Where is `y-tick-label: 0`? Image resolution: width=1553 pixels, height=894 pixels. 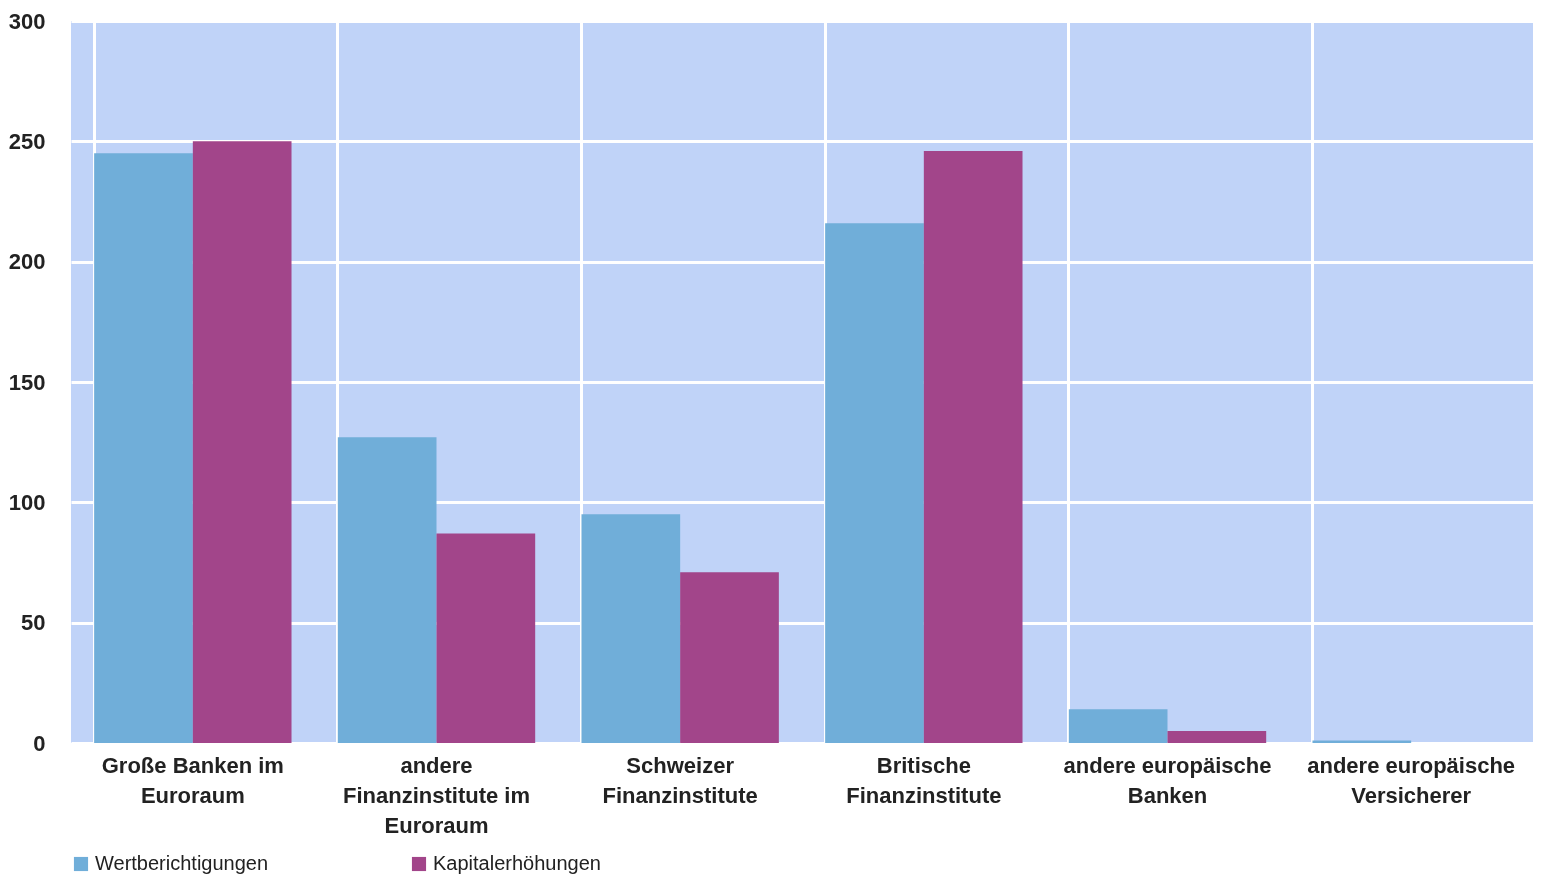
y-tick-label: 0 is located at coordinates (39, 743).